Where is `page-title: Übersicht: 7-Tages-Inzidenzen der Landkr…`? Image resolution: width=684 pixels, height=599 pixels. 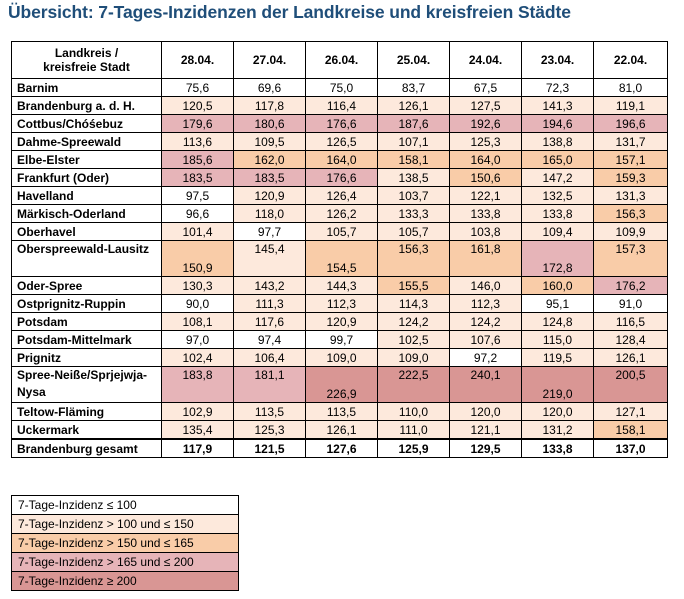
page-title: Übersicht: 7-Tages-Inzidenzen der Landkr… is located at coordinates (289, 12).